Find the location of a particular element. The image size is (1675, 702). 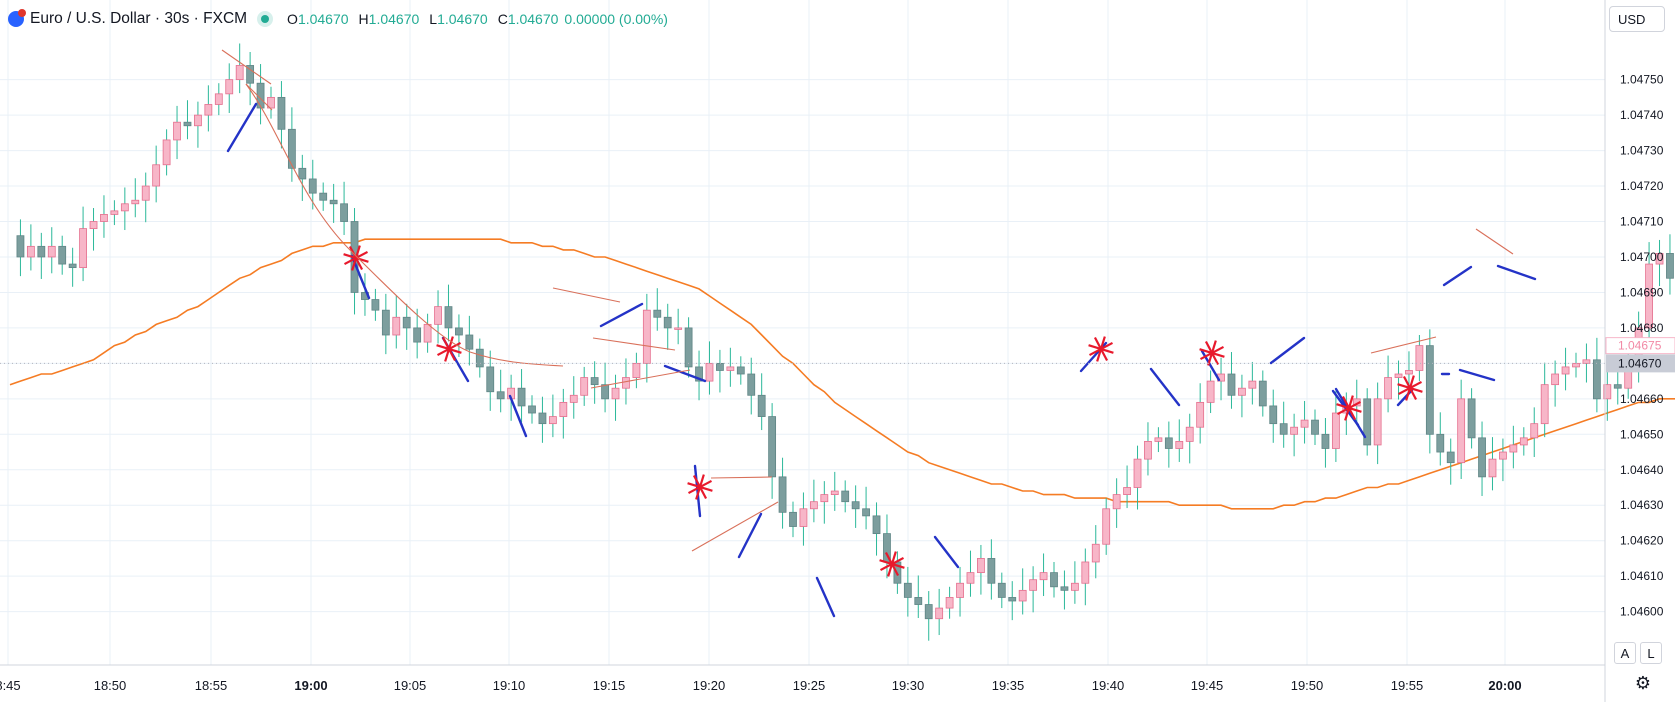

curve-trend-line is located at coordinates (404, 225).